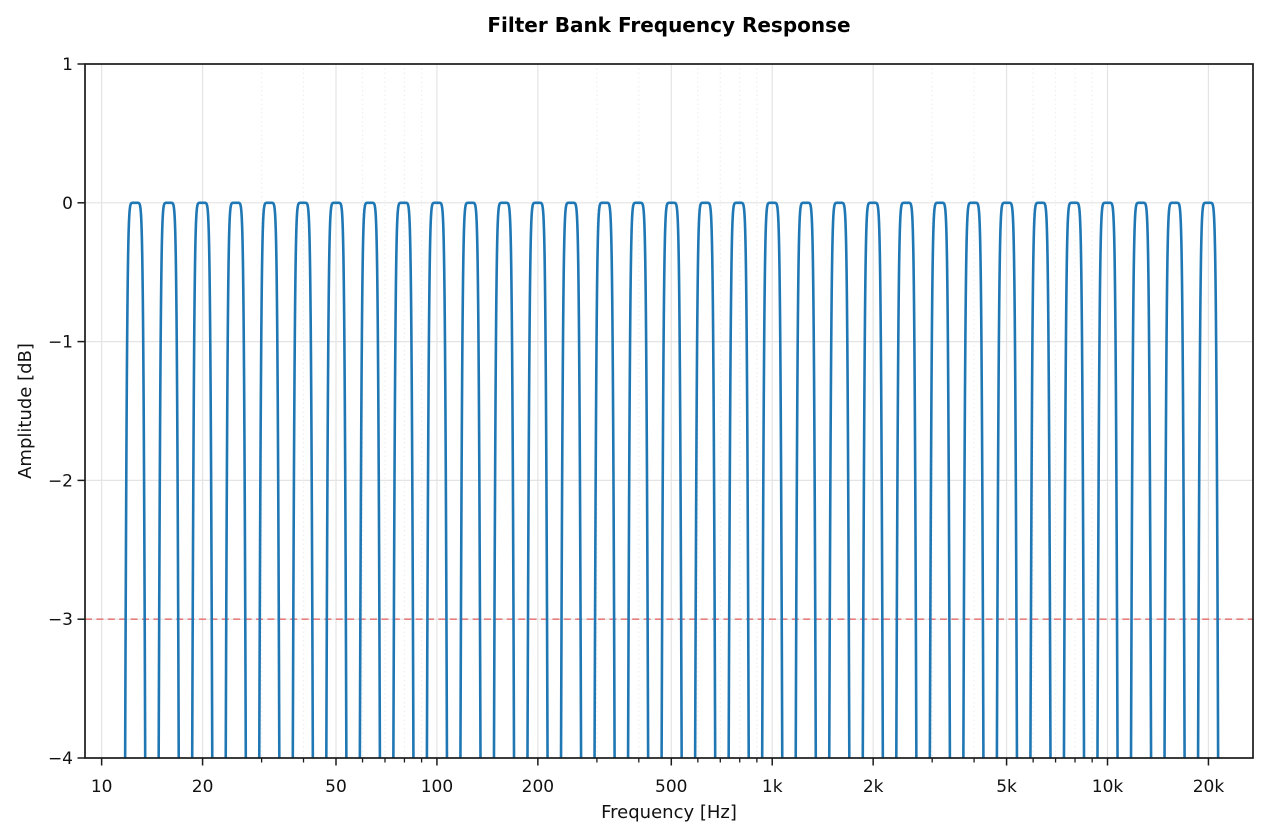 The image size is (1266, 836). Describe the element at coordinates (772, 787) in the screenshot. I see `x-tick-label: 1k` at that location.